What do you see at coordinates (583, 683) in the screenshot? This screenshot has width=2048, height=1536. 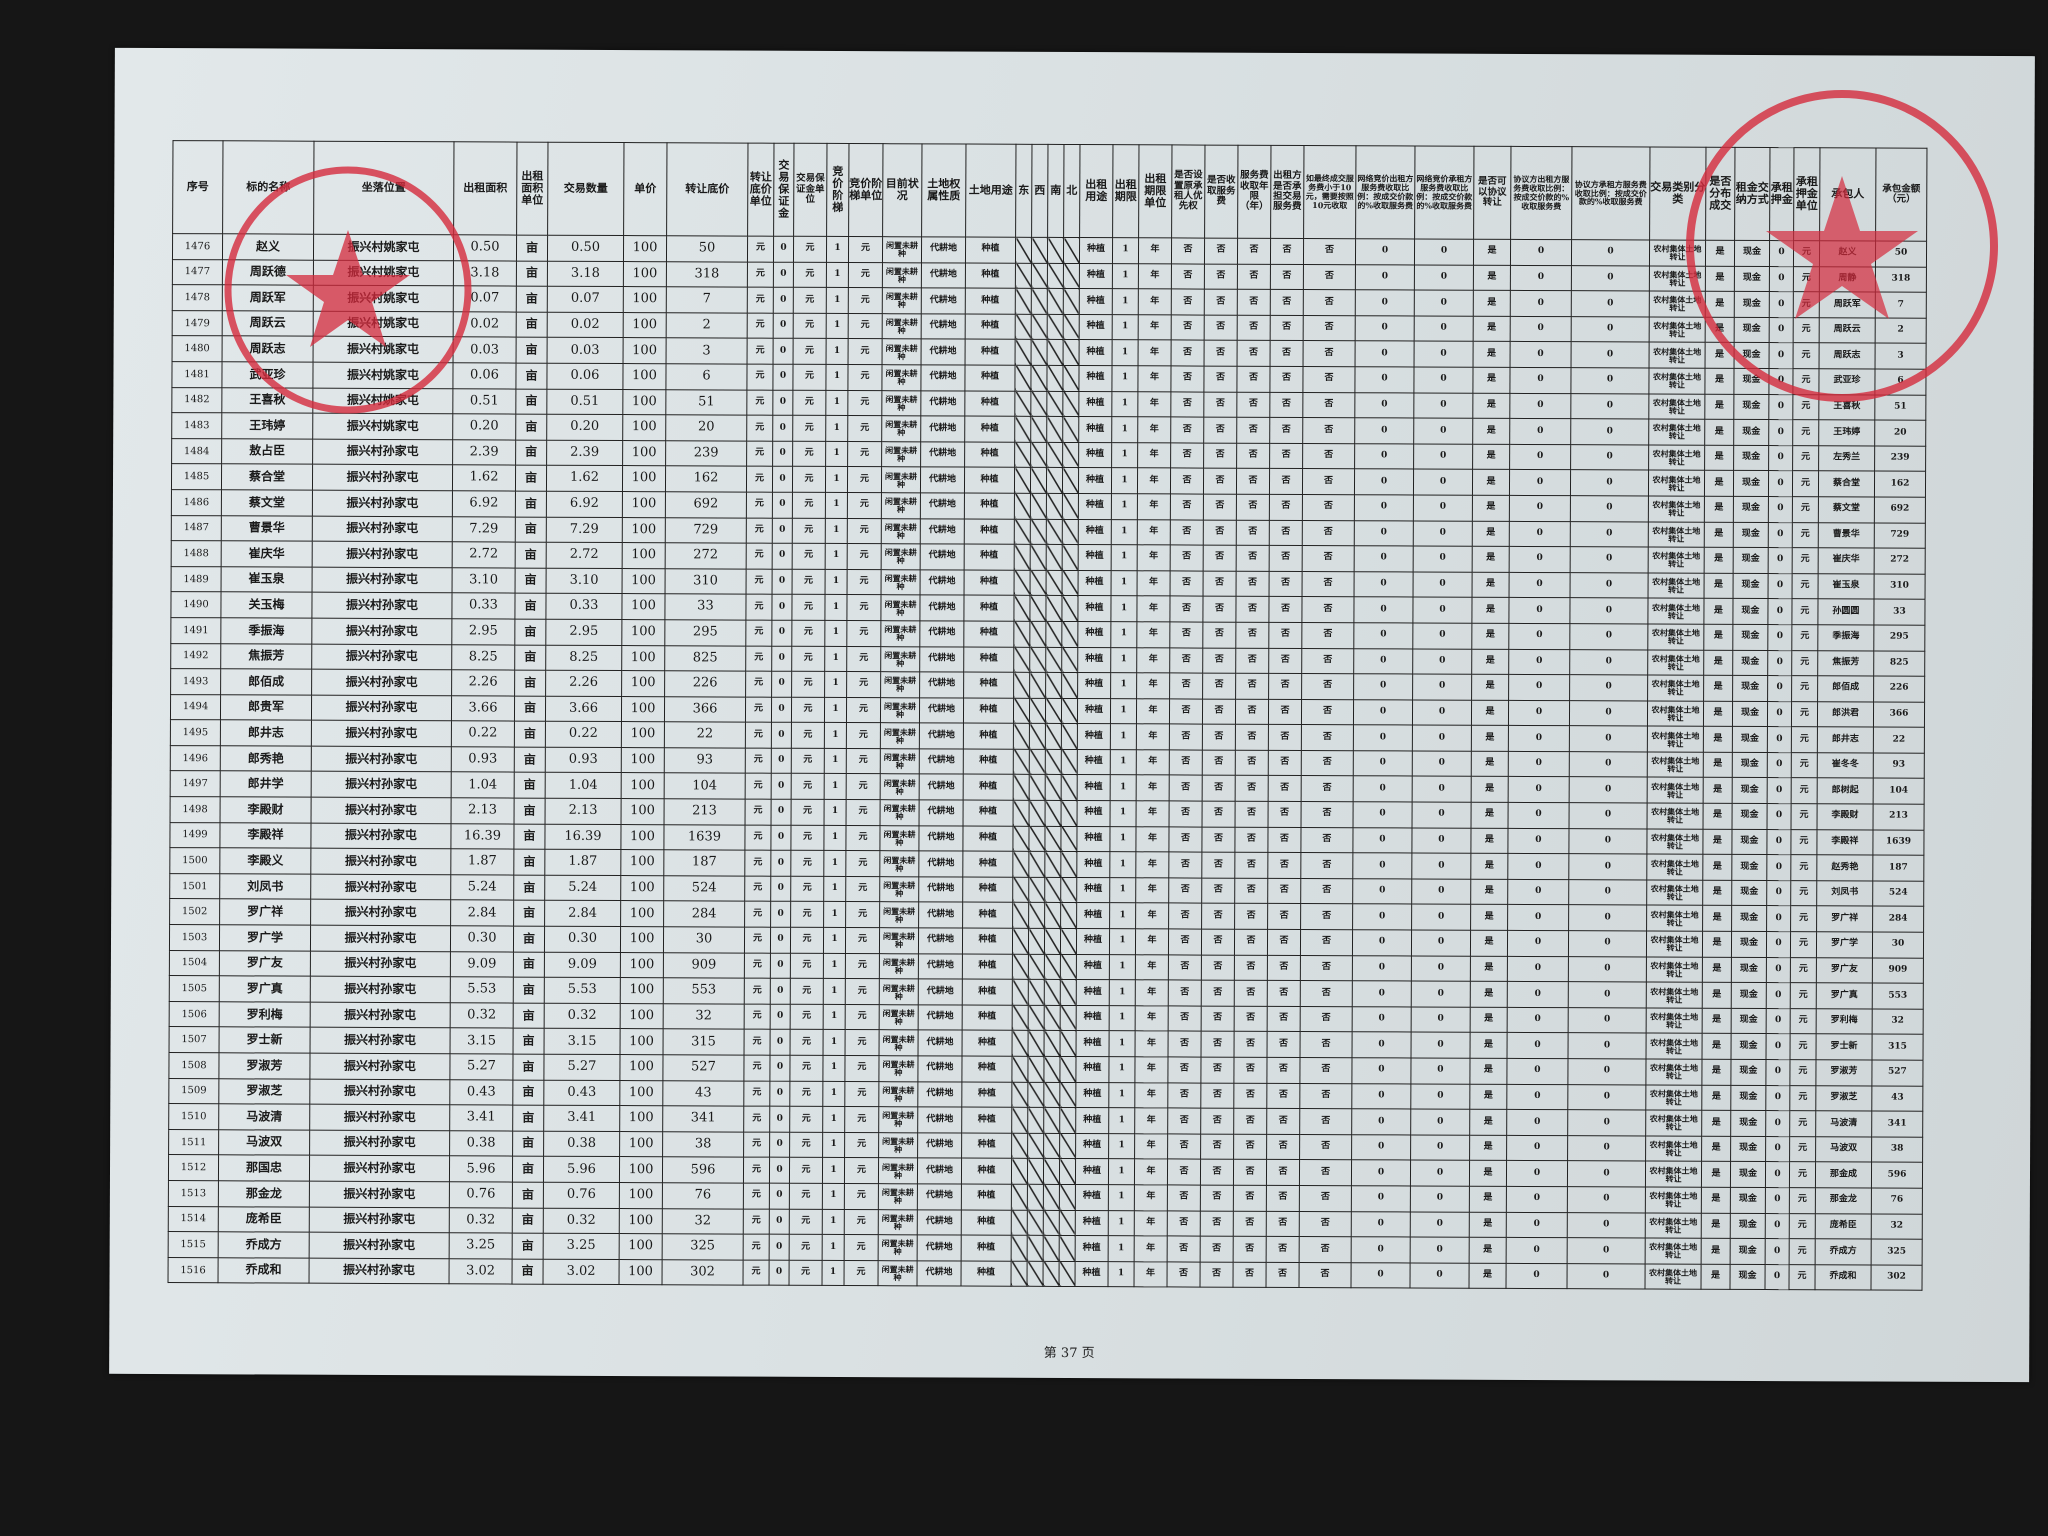 I see `trade-quantity-cell: 2.26` at bounding box center [583, 683].